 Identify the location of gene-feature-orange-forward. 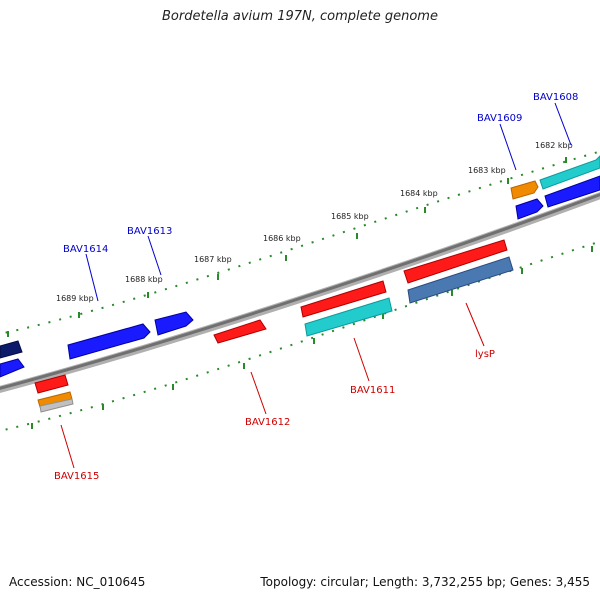
(524, 190).